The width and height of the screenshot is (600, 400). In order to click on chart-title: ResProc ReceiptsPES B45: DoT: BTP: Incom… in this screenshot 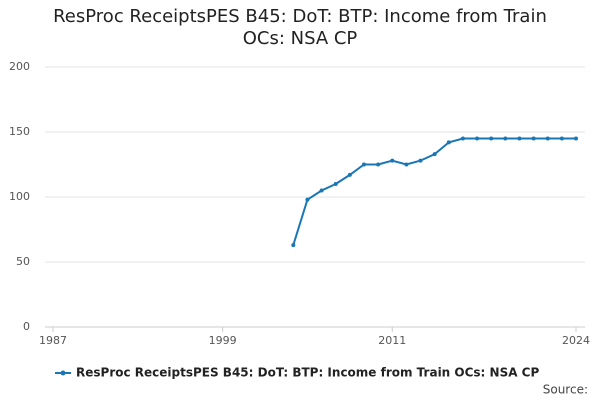, I will do `click(300, 27)`.